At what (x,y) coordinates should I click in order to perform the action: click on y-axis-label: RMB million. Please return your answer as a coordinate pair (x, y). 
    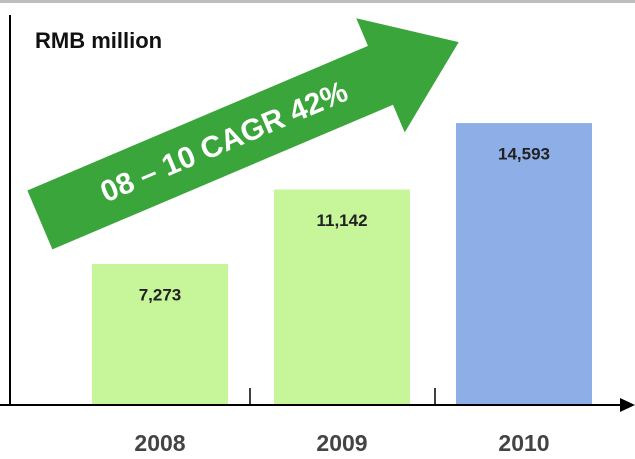
    Looking at the image, I should click on (98, 40).